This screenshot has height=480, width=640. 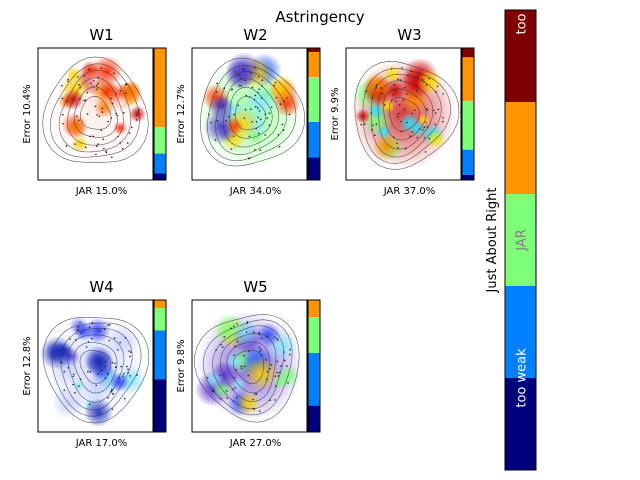 I want to click on panel-title: W2, so click(x=255, y=35).